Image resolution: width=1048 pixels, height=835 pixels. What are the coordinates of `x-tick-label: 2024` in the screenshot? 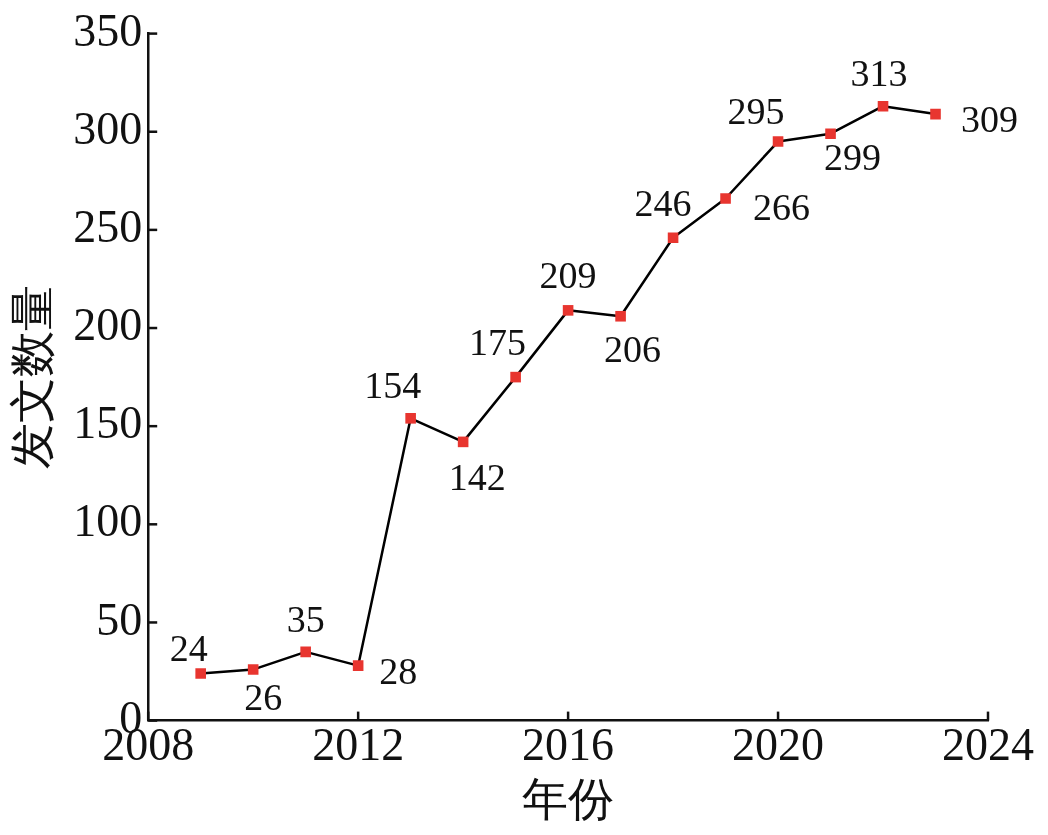 It's located at (988, 745).